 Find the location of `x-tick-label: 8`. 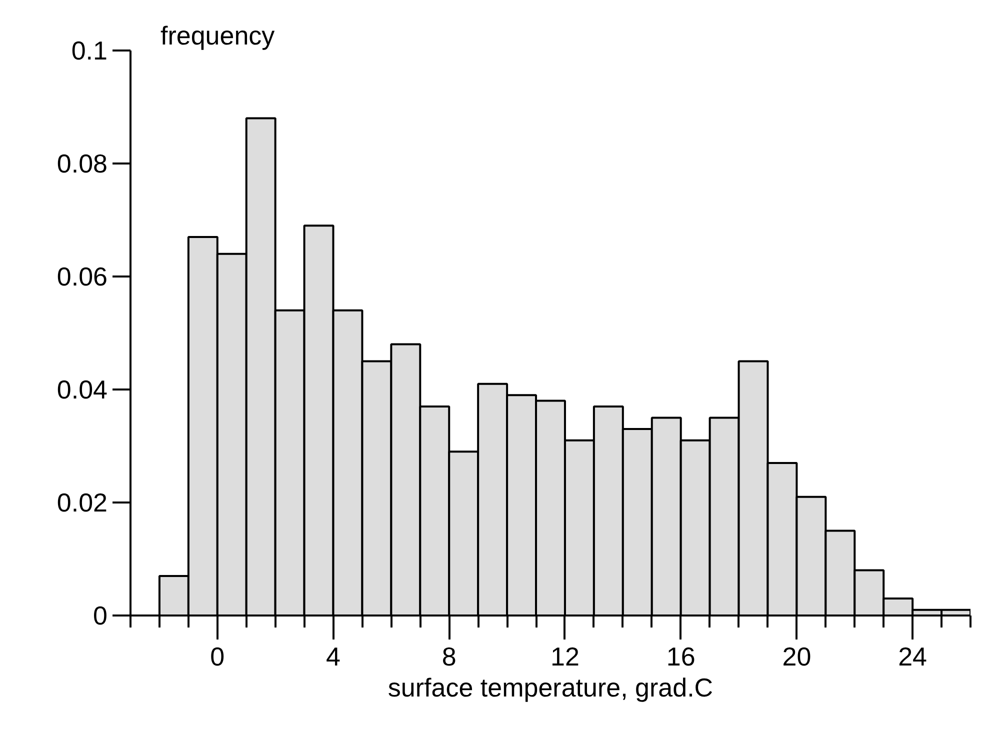

x-tick-label: 8 is located at coordinates (449, 657).